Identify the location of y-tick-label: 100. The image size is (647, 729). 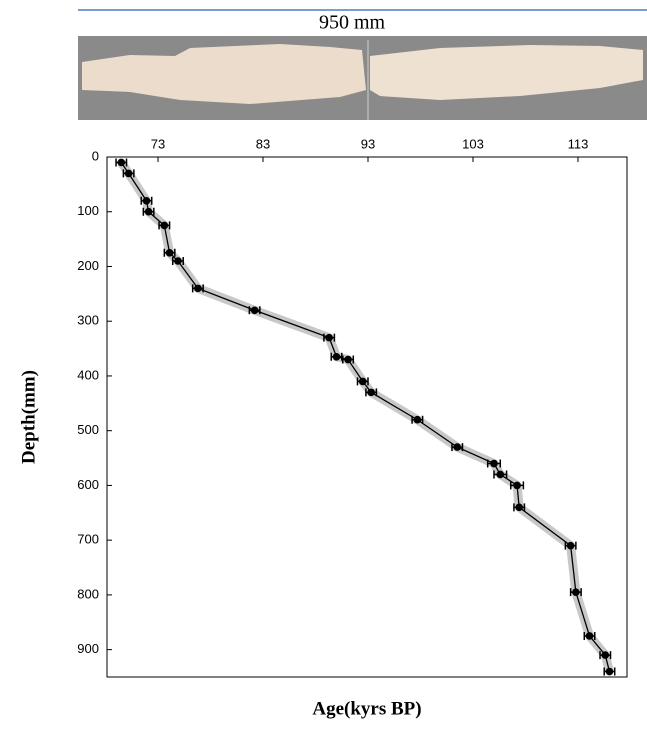
(88, 210).